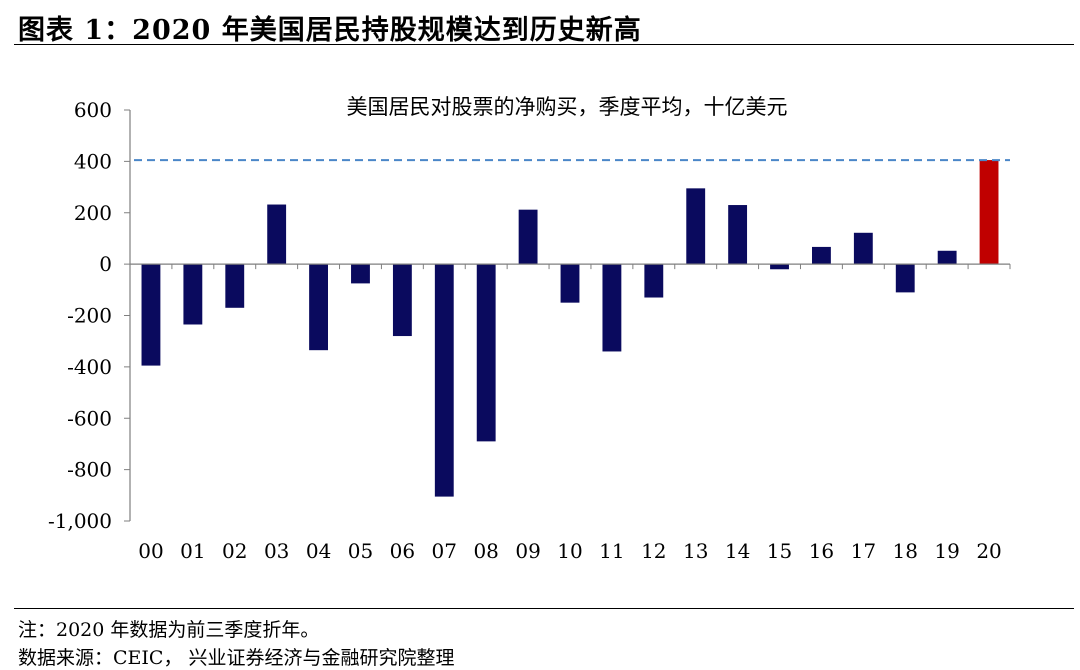 The width and height of the screenshot is (1080, 670). What do you see at coordinates (80, 521) in the screenshot?
I see `y-tick-label: -1,000` at bounding box center [80, 521].